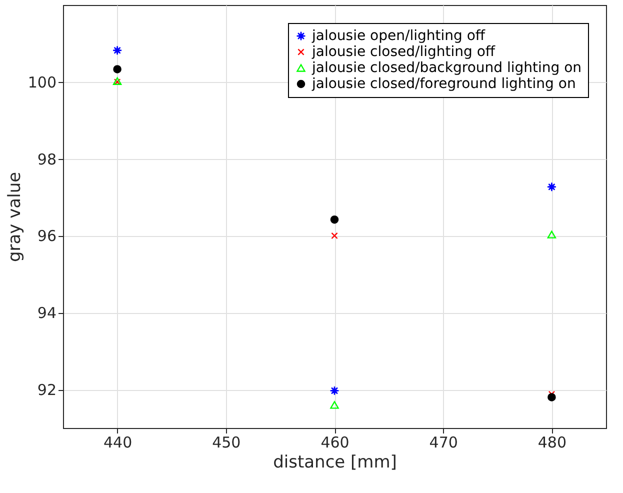 The width and height of the screenshot is (623, 493). I want to click on x-tick-label: 470, so click(443, 443).